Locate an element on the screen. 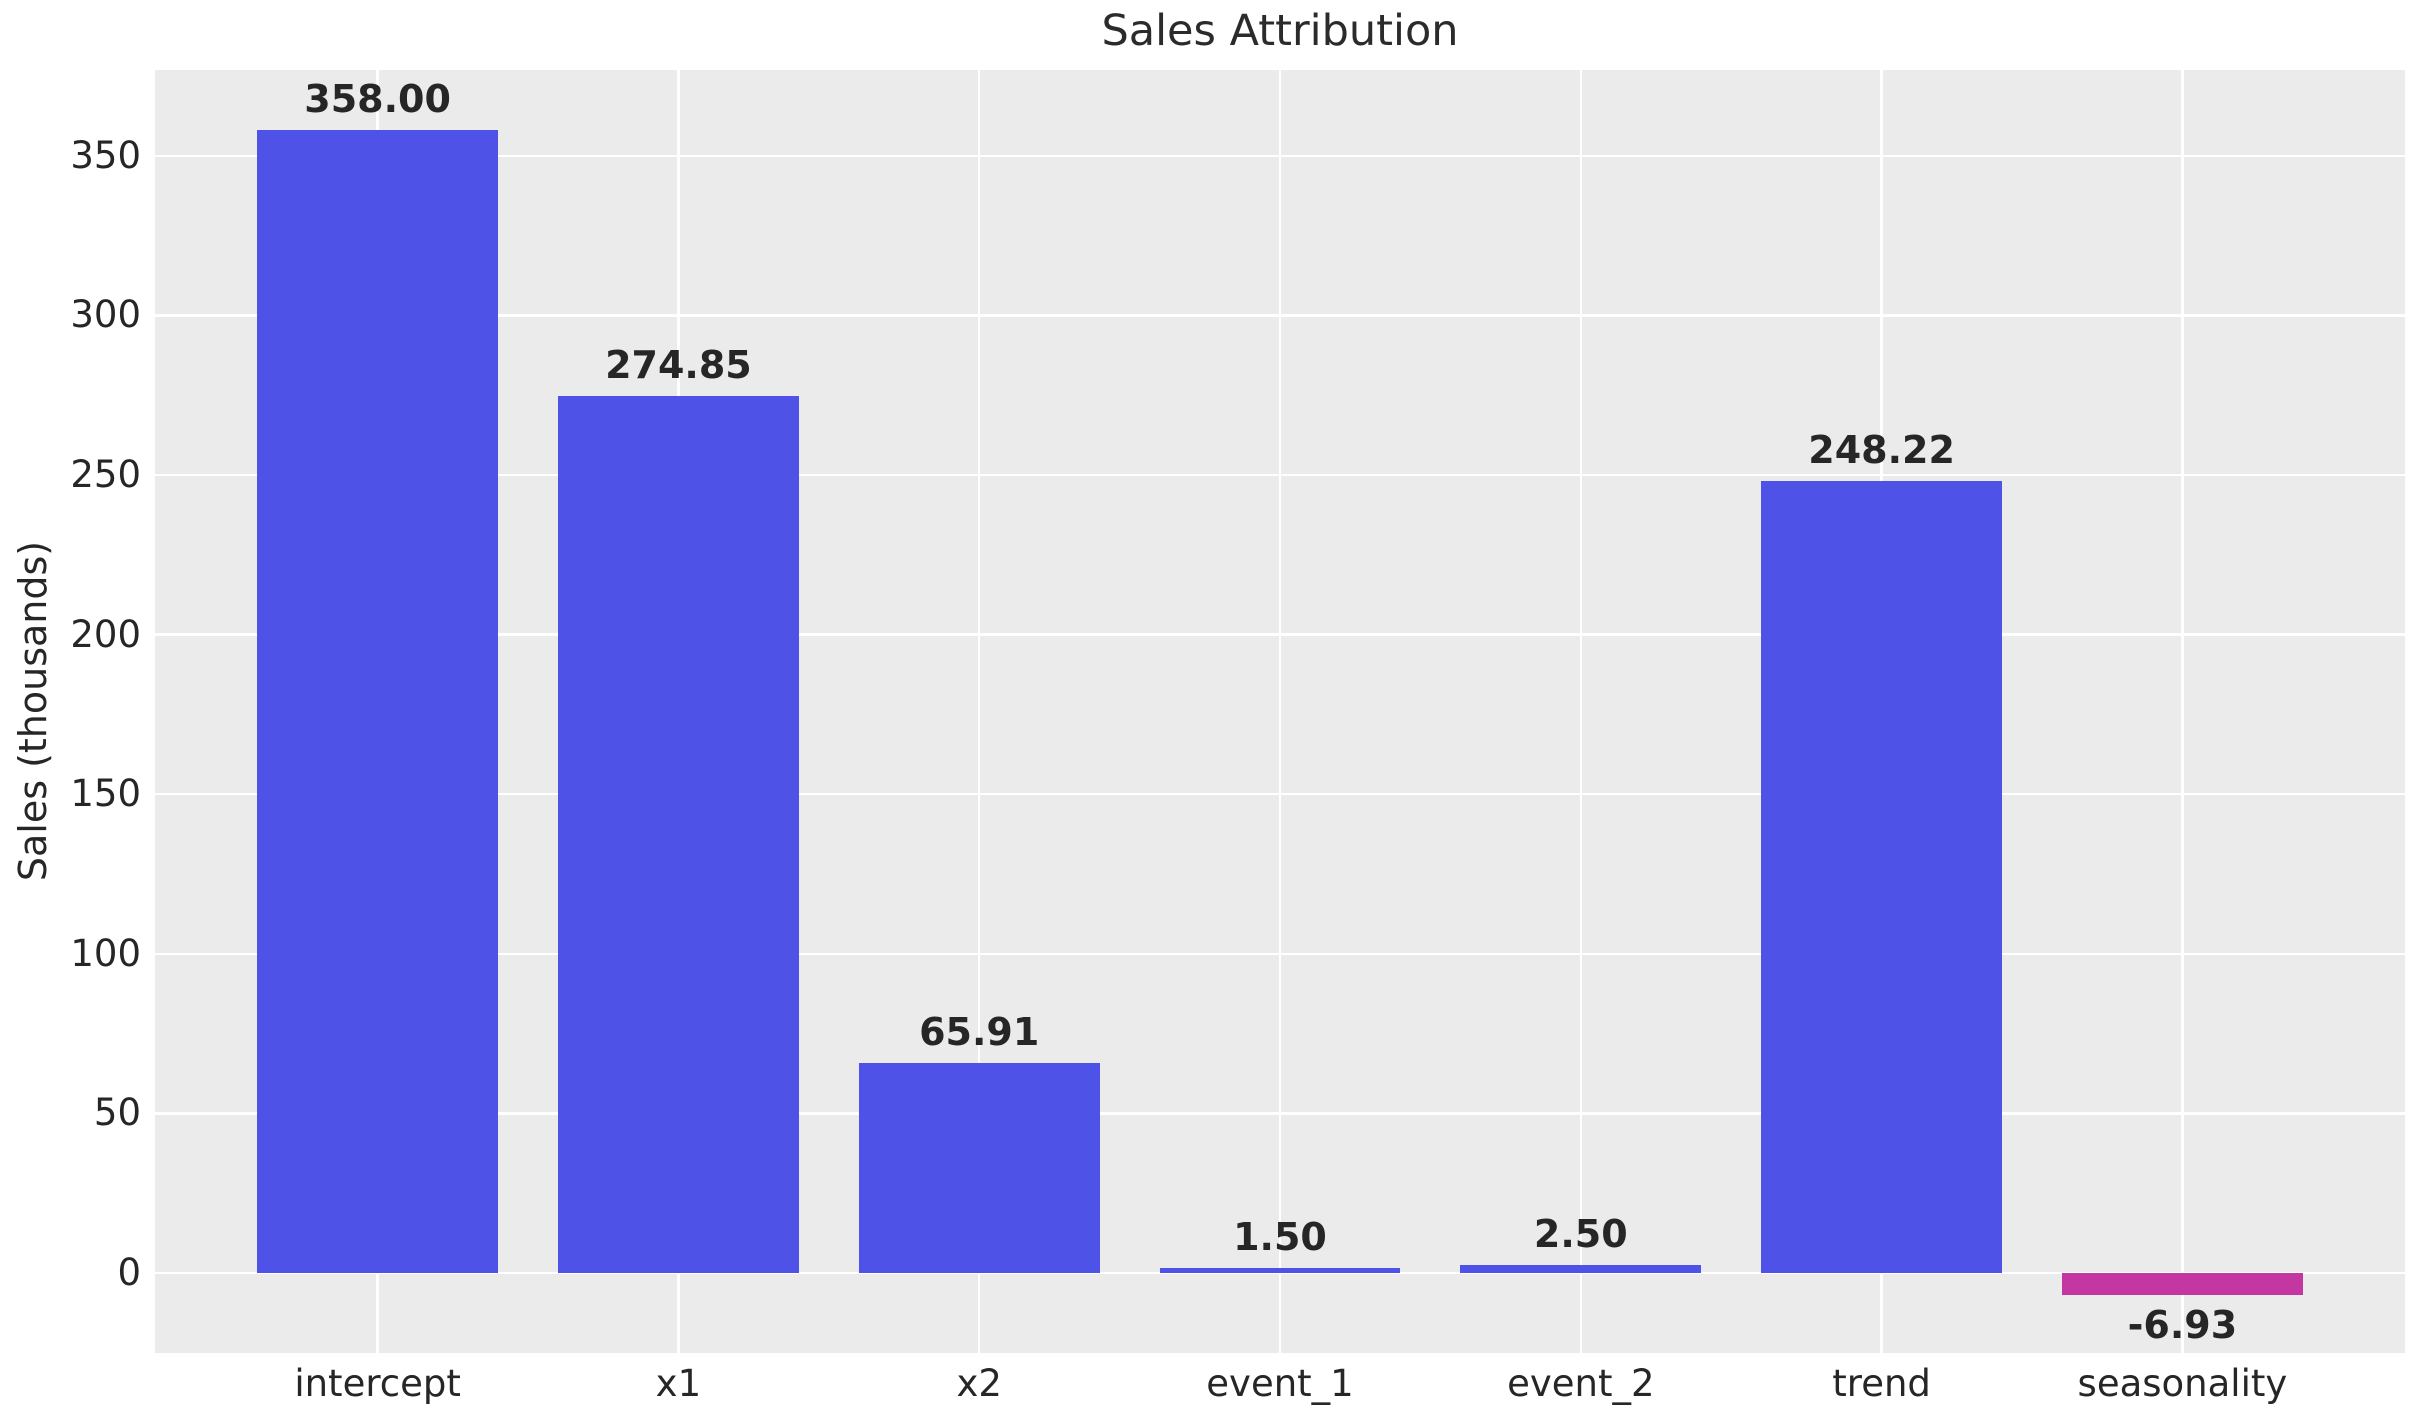 The height and width of the screenshot is (1423, 2423). x-tick-label-event_2: event_2 is located at coordinates (1581, 1383).